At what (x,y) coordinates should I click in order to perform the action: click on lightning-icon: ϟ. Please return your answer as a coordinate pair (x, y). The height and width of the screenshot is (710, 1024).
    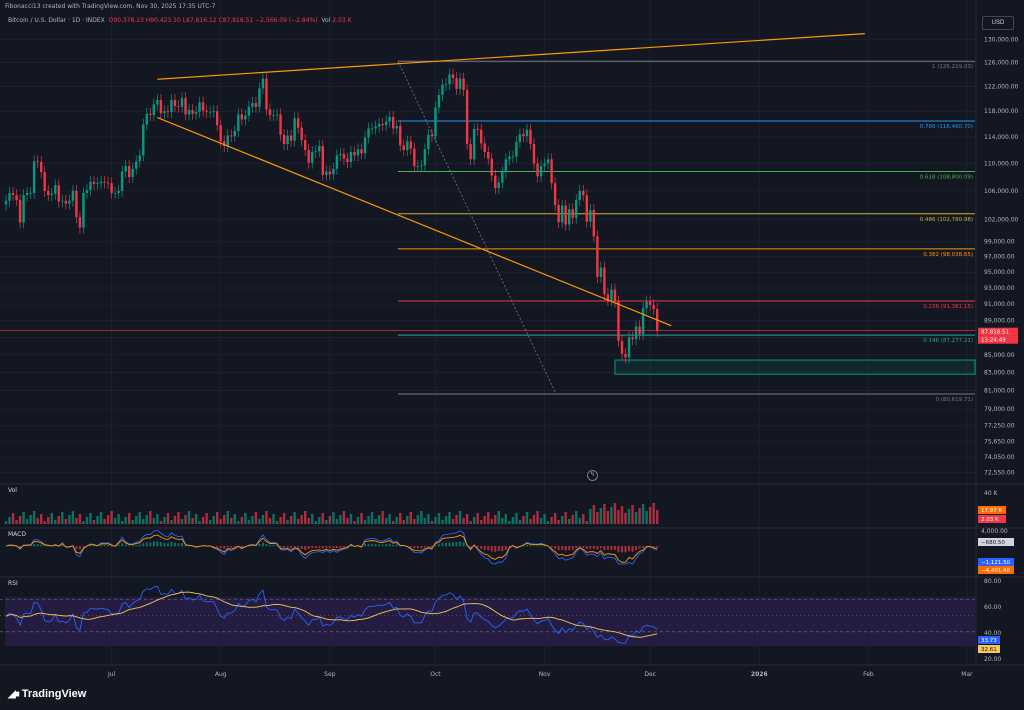
    Looking at the image, I should click on (592, 475).